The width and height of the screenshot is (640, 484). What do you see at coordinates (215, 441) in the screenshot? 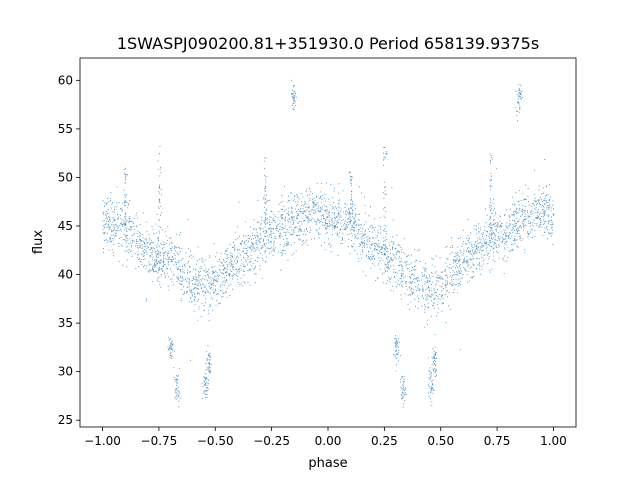
I see `x-tick-label: −0.50` at bounding box center [215, 441].